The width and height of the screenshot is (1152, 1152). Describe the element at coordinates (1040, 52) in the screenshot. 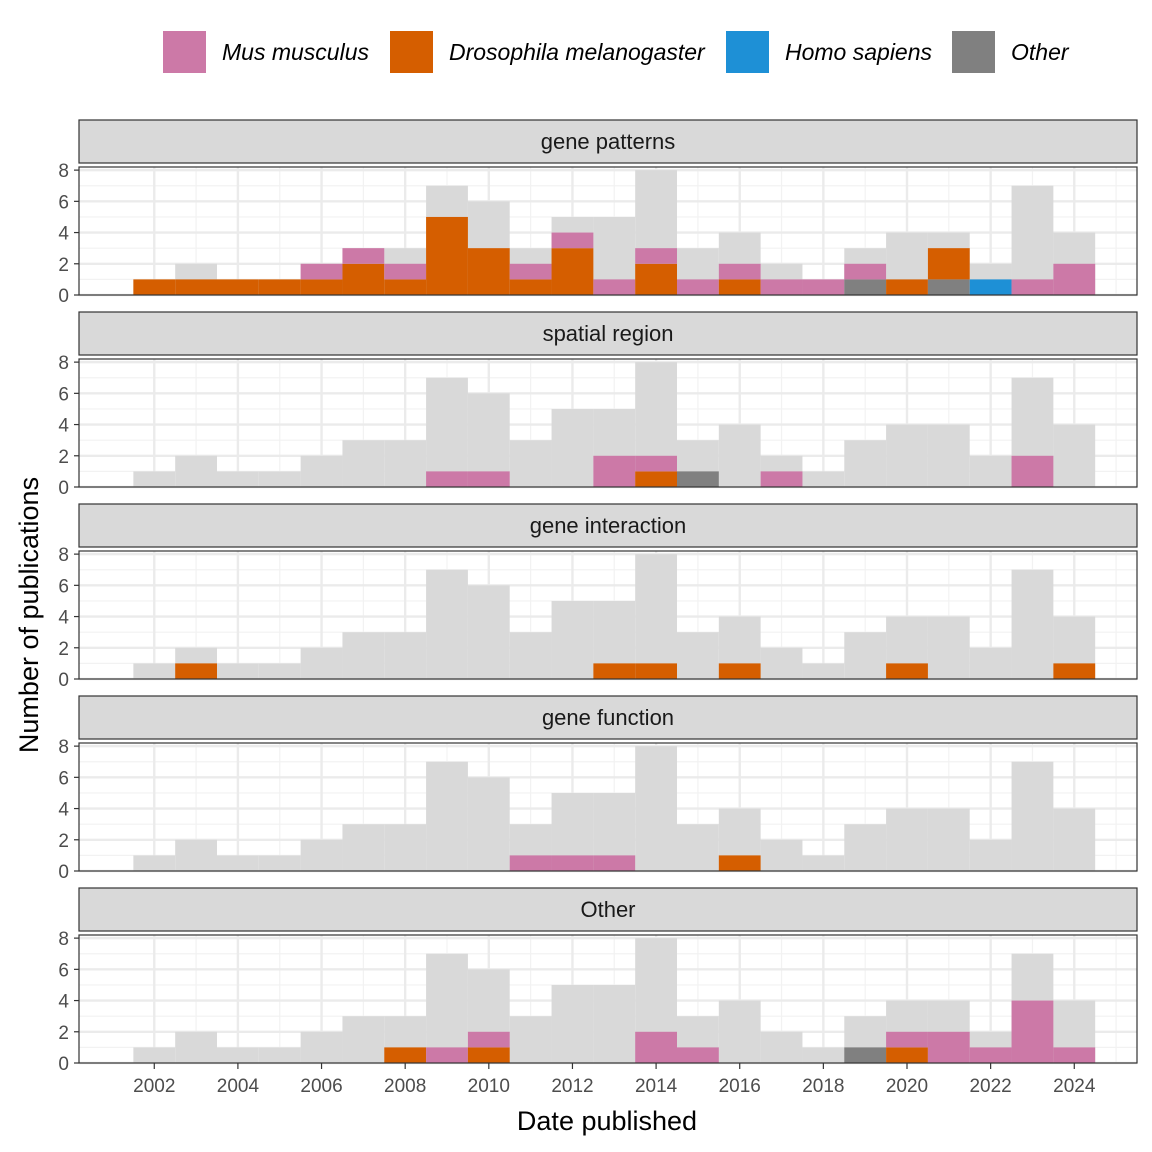

I see `legend-label-oth: Other` at that location.